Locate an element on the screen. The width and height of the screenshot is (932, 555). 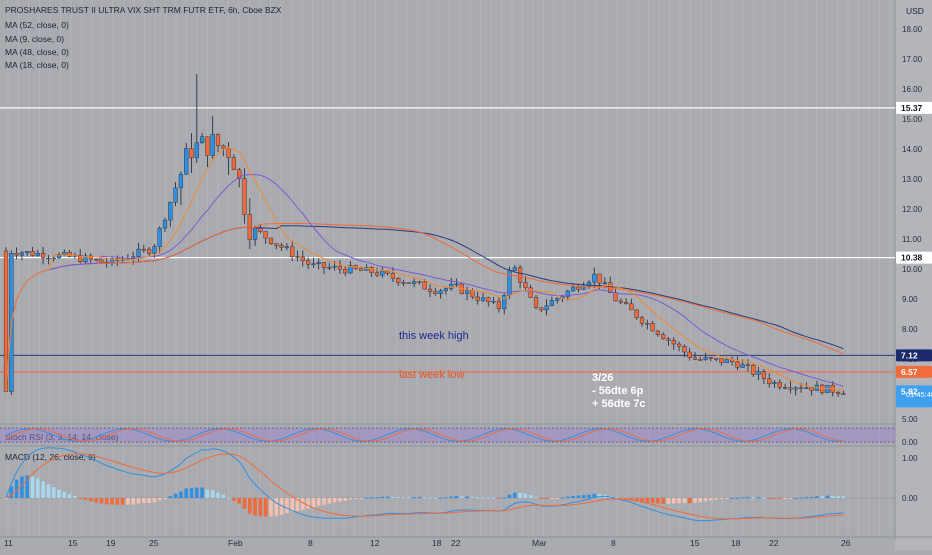
stoch-label: Stoch RSI (3, 3, 14, 14, close) is located at coordinates (62, 437).